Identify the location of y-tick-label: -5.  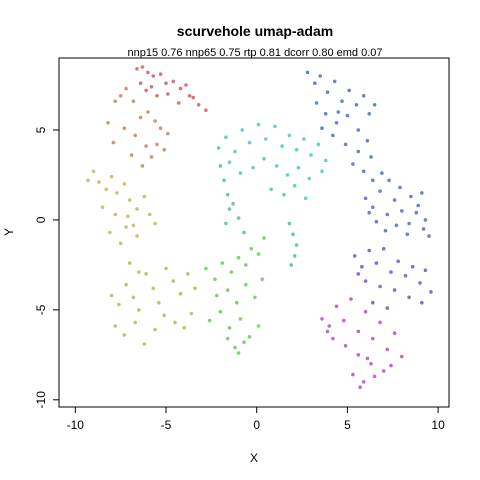
(41, 309).